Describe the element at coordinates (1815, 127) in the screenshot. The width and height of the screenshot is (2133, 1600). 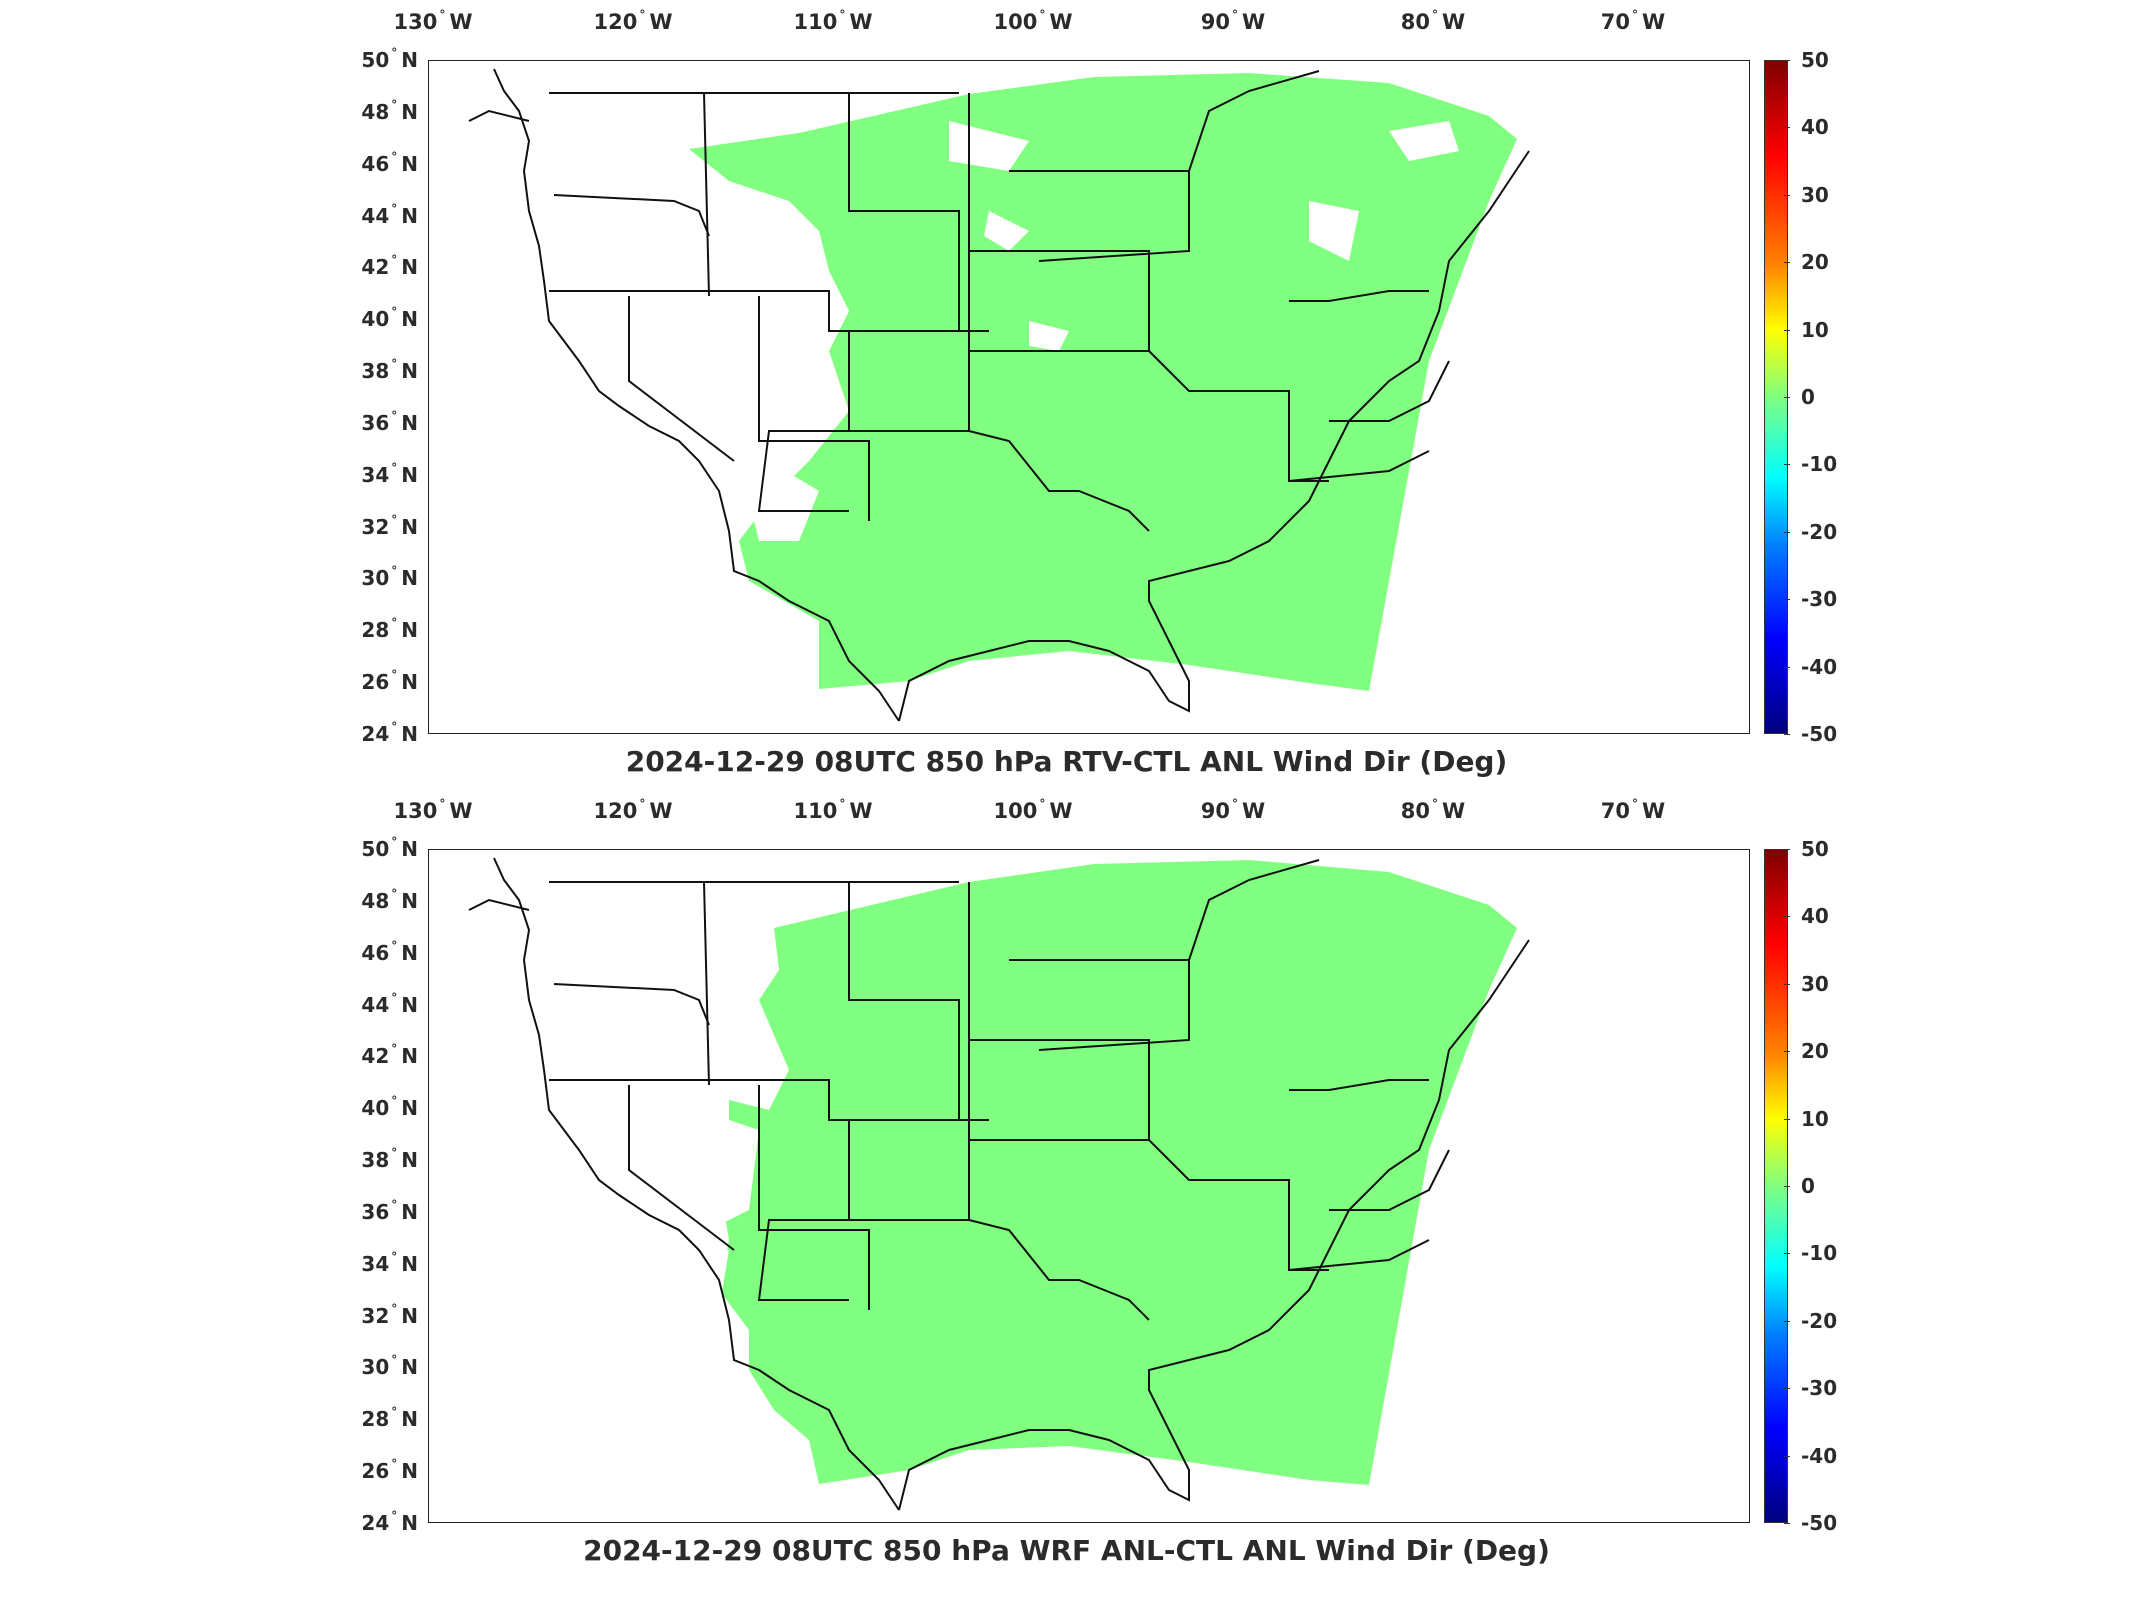
I see `colorbar-tick-label: 40` at that location.